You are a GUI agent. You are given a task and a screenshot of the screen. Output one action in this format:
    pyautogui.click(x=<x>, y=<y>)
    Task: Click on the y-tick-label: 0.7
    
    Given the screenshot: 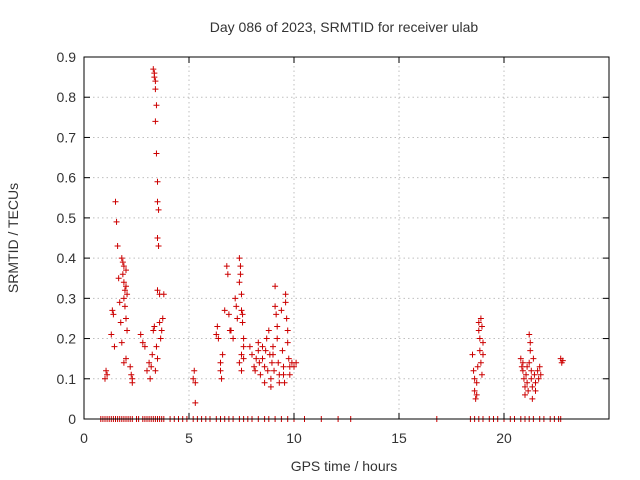 What is the action you would take?
    pyautogui.click(x=67, y=137)
    